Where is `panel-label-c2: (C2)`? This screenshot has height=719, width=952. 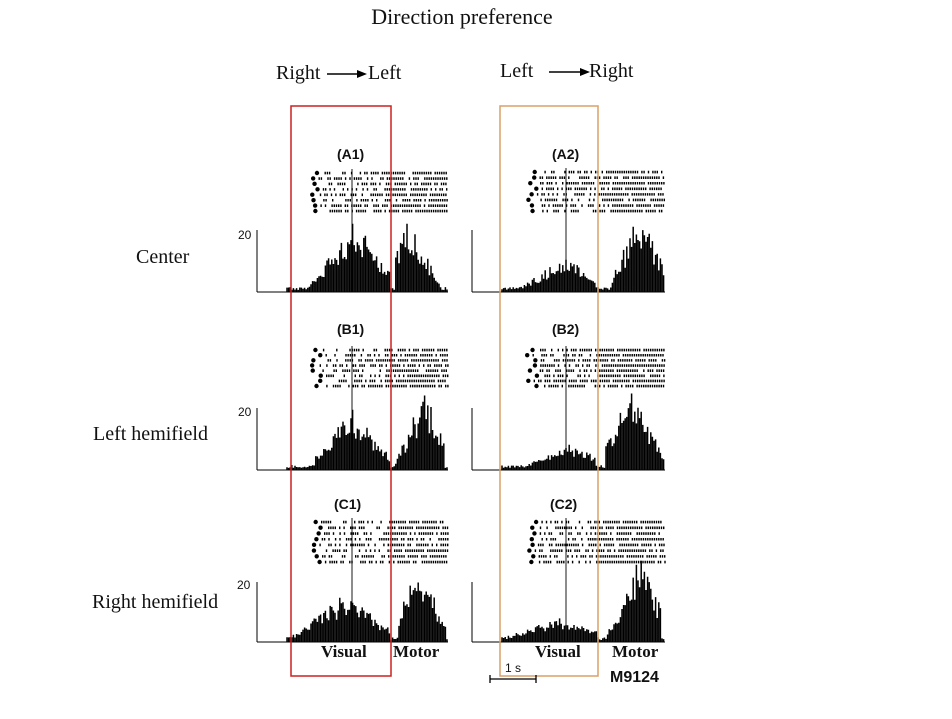 panel-label-c2: (C2) is located at coordinates (564, 504).